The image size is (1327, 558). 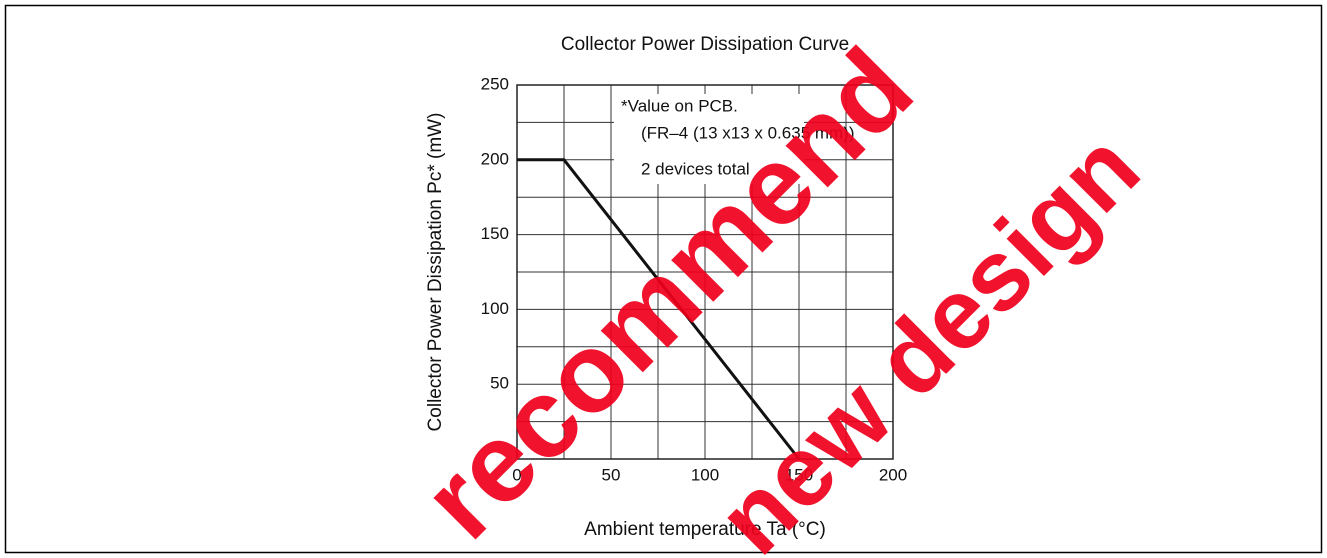 I want to click on annotation-box, so click(x=709, y=139).